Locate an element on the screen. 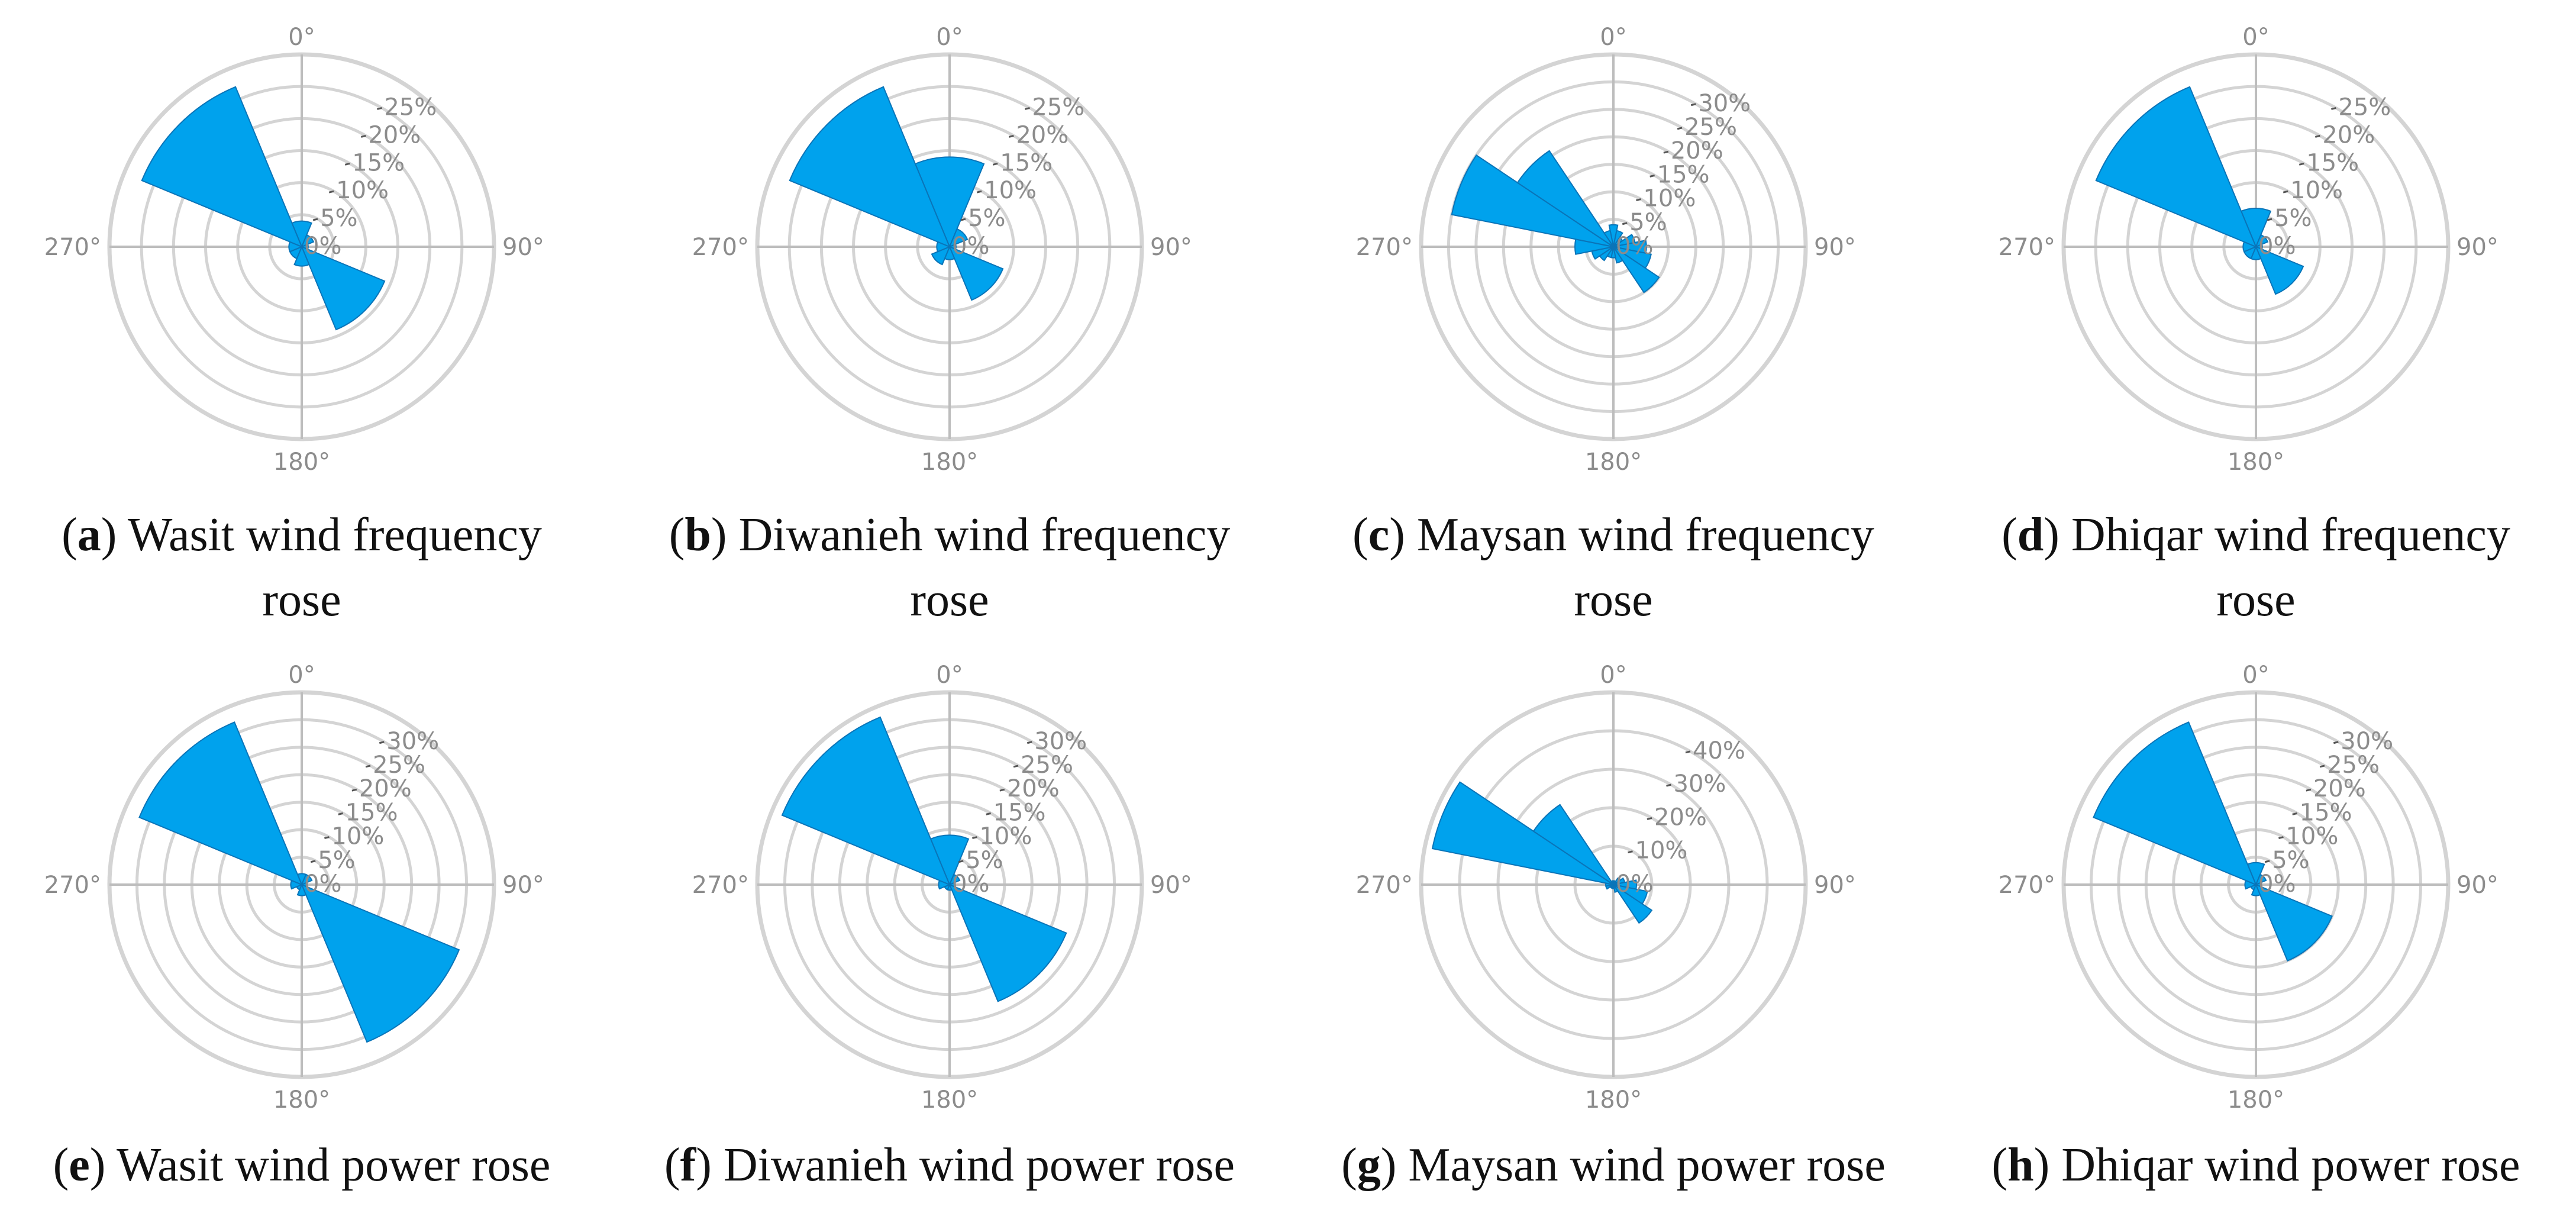 Image resolution: width=2576 pixels, height=1216 pixels. bar-0deg is located at coordinates (949, 203).